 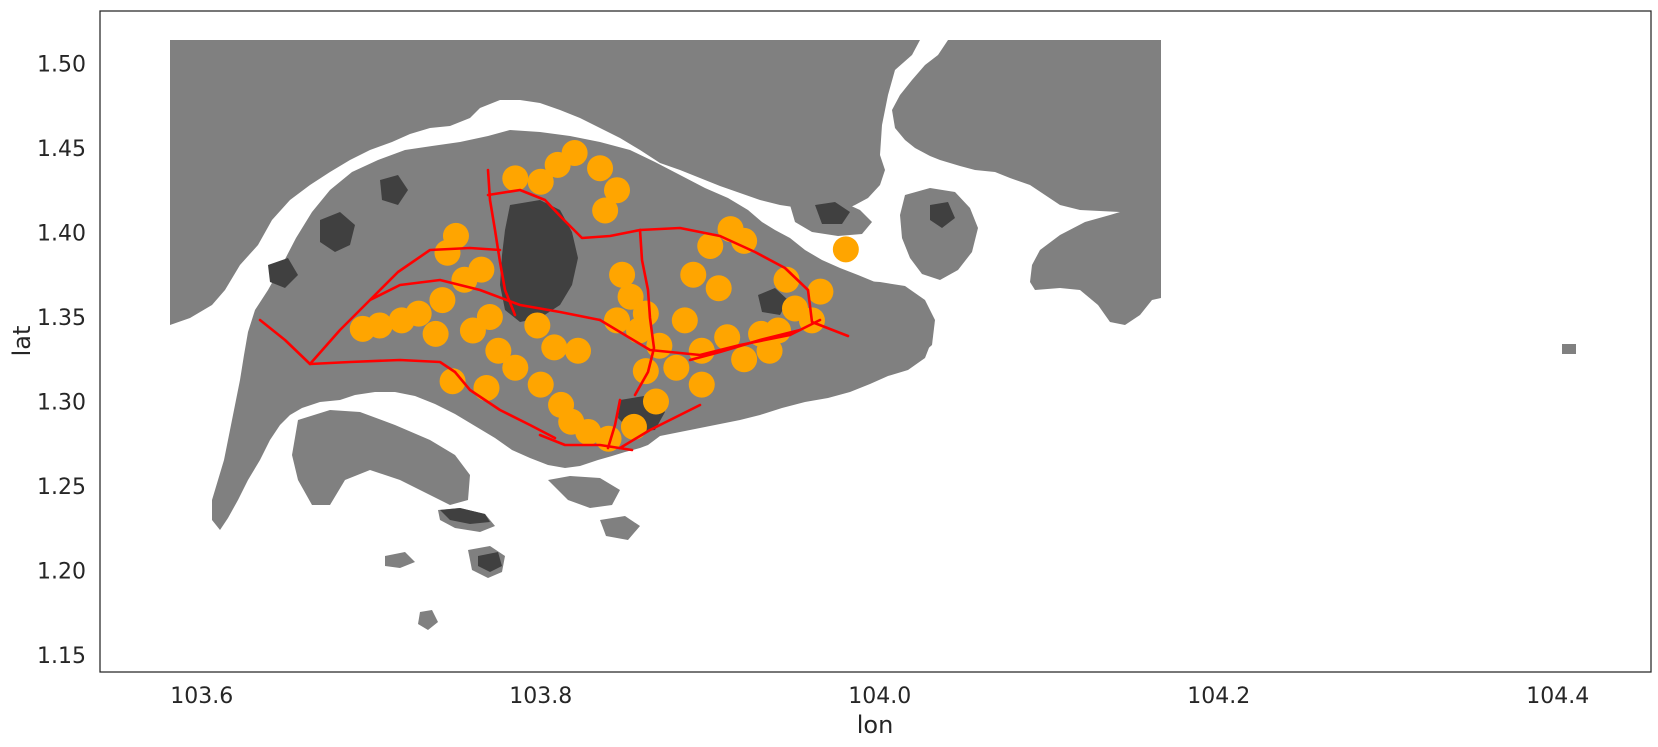 I want to click on y-tick-label: 1.35, so click(x=61, y=318).